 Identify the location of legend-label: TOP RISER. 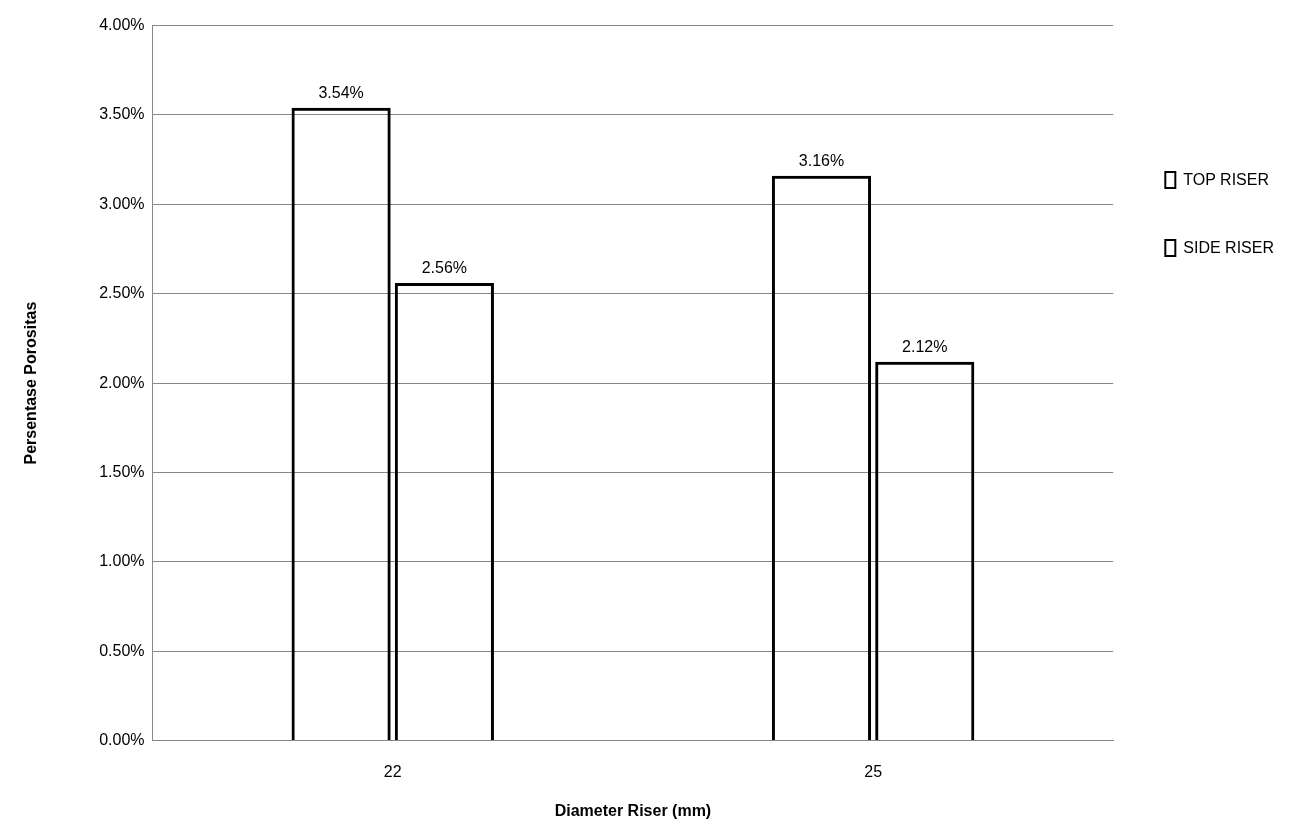
(1226, 179).